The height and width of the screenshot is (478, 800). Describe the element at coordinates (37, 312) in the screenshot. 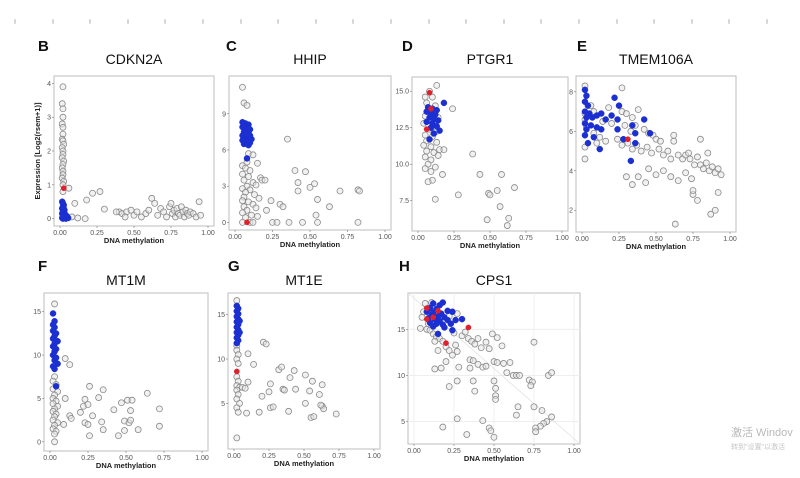

I see `y-tick-label: 15` at that location.